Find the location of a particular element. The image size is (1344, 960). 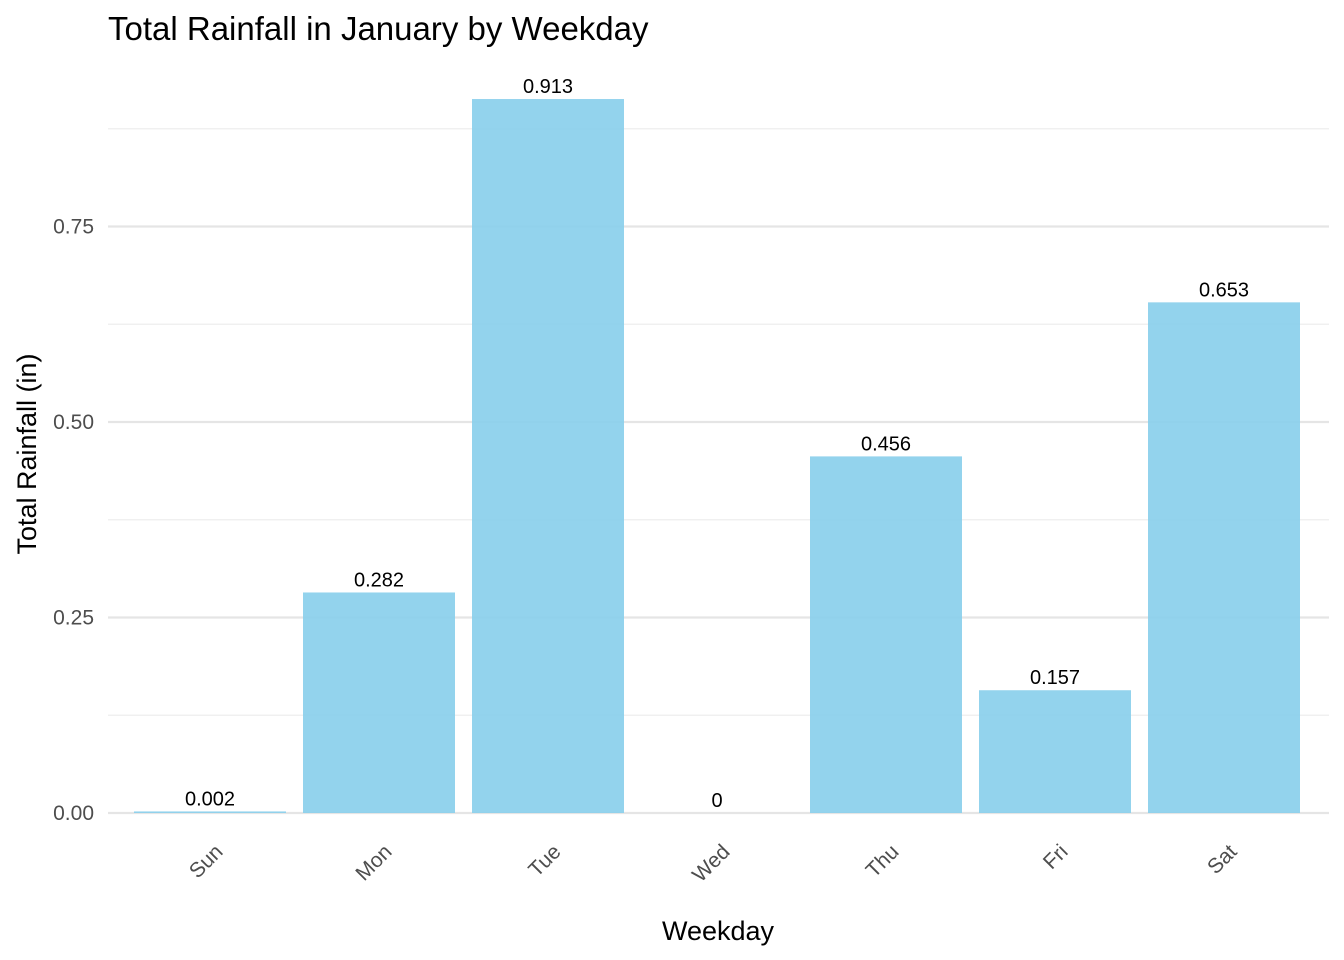

x-axis-title: Weekday is located at coordinates (718, 931).